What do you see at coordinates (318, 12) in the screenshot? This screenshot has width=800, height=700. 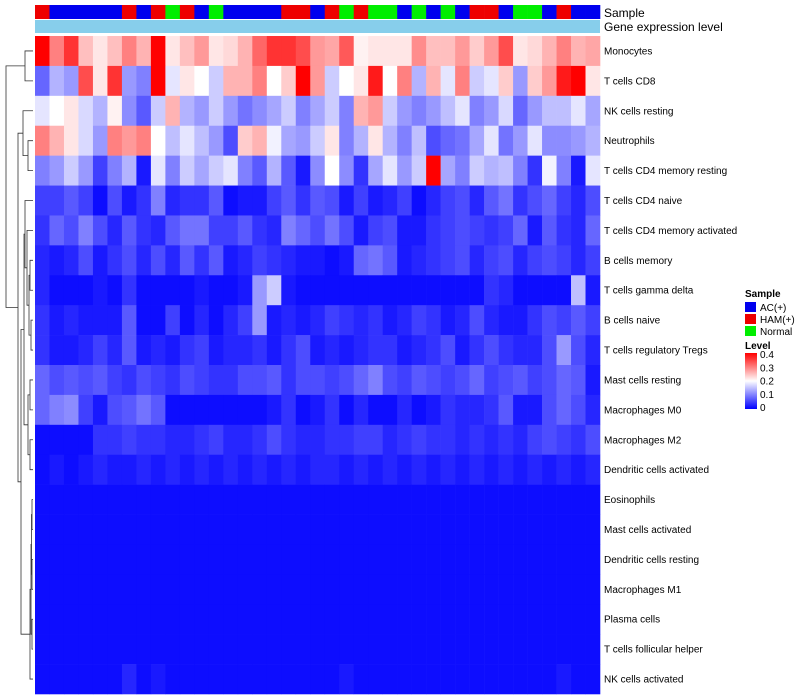 I see `sample-annotation-bar` at bounding box center [318, 12].